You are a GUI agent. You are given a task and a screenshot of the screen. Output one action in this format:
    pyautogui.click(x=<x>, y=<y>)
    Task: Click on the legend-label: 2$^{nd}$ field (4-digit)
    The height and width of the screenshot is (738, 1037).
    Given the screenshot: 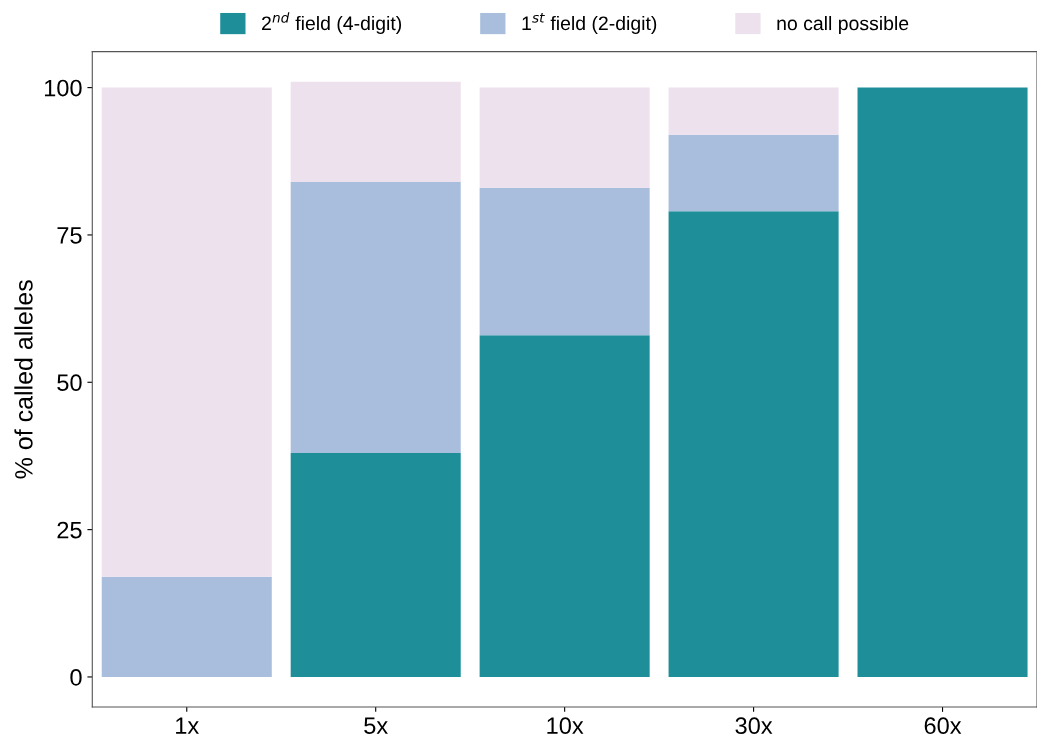 What is the action you would take?
    pyautogui.click(x=332, y=23)
    